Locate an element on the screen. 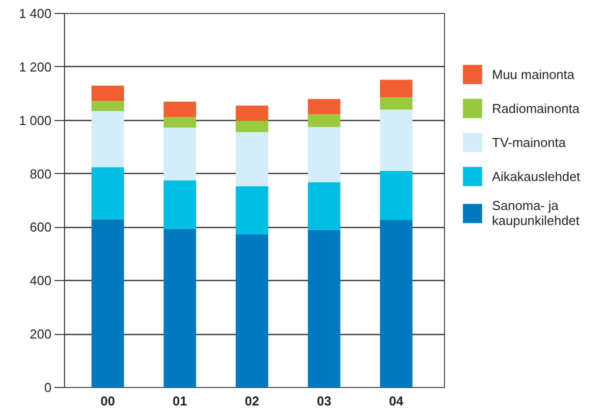  legend-label: Sanoma- ja kaupunkilehdet is located at coordinates (536, 213).